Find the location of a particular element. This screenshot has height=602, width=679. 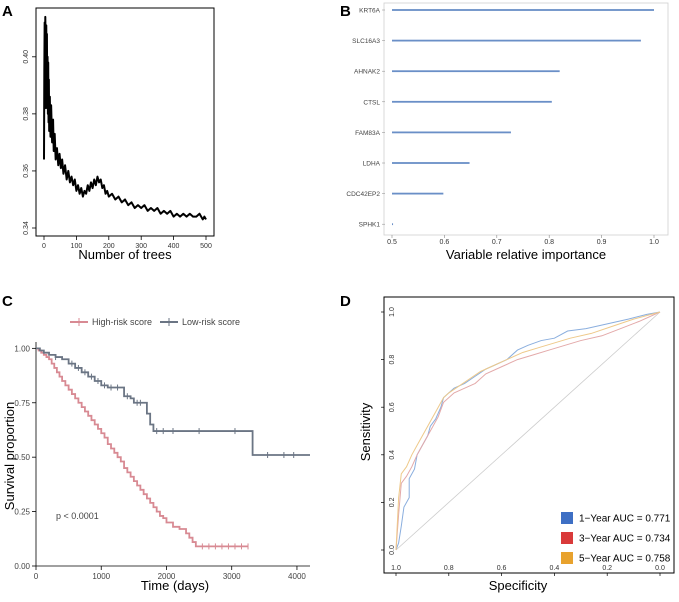

panel-d-legend-label-1: 1−Year AUC = 0.771 is located at coordinates (625, 519).